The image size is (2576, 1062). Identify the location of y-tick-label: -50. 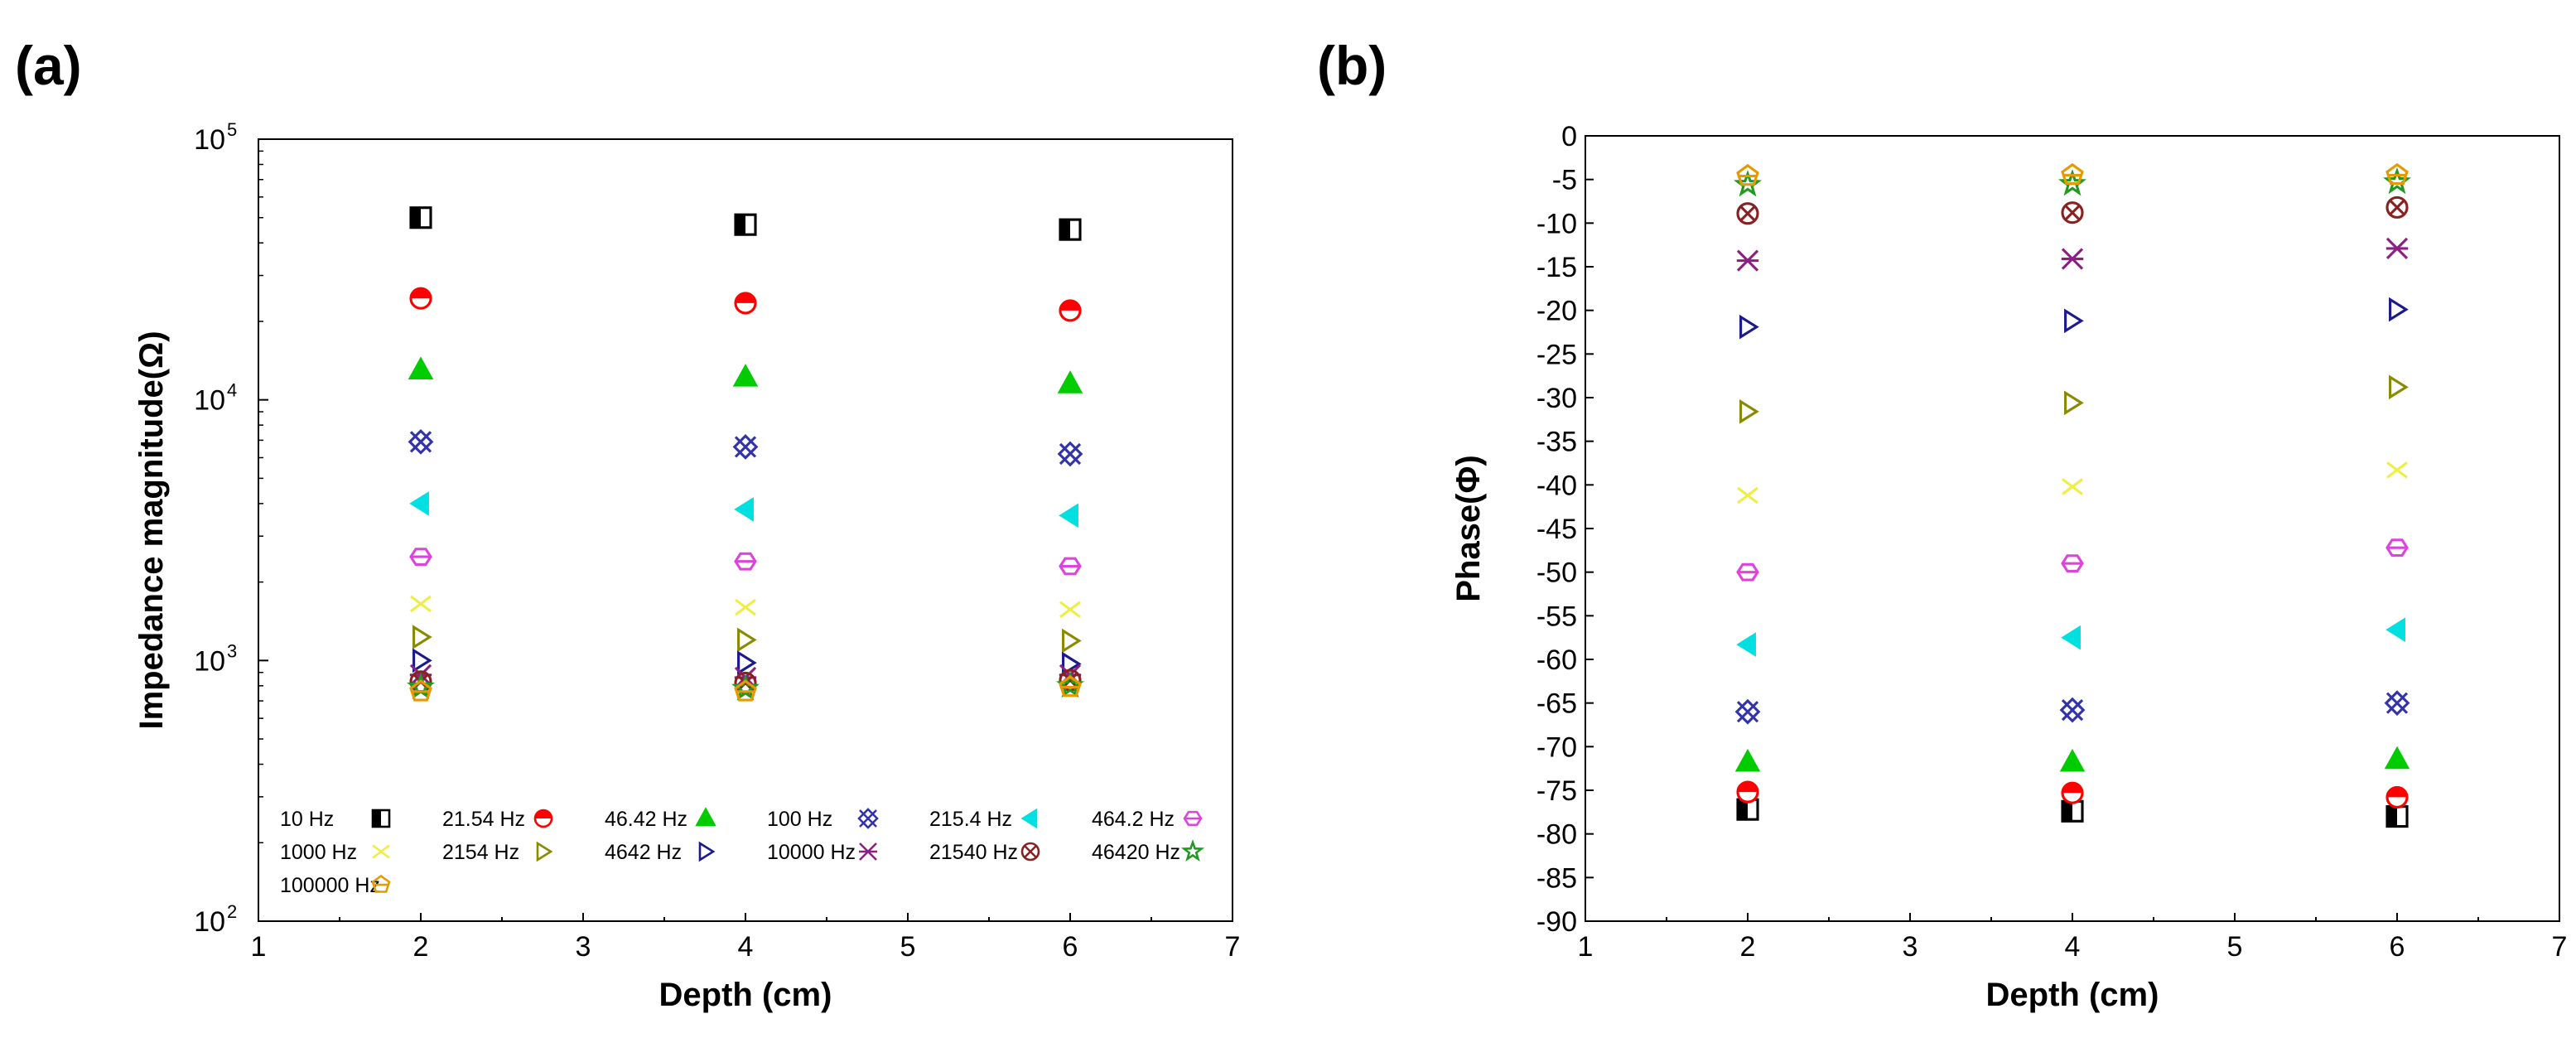
(1556, 573).